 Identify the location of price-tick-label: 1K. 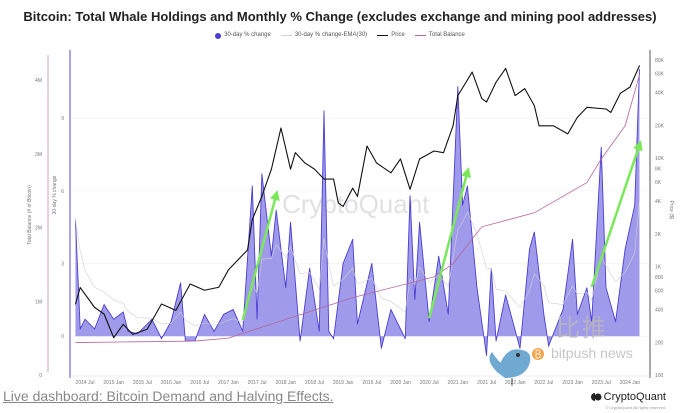
(658, 268).